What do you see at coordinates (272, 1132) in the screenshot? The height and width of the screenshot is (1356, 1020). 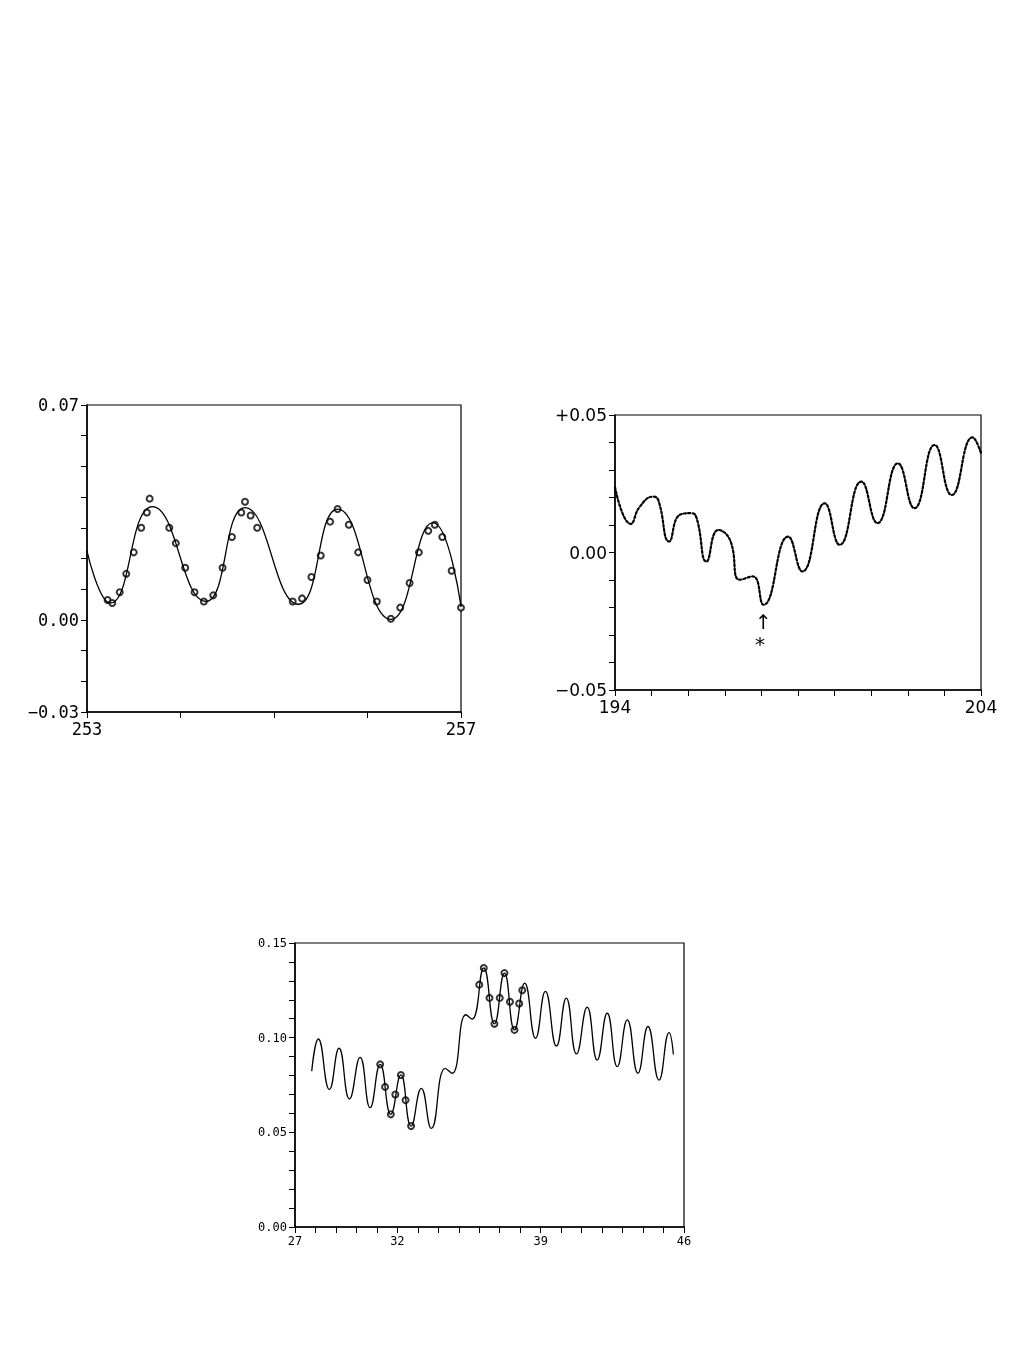 I see `y-tick-label: 0.05` at bounding box center [272, 1132].